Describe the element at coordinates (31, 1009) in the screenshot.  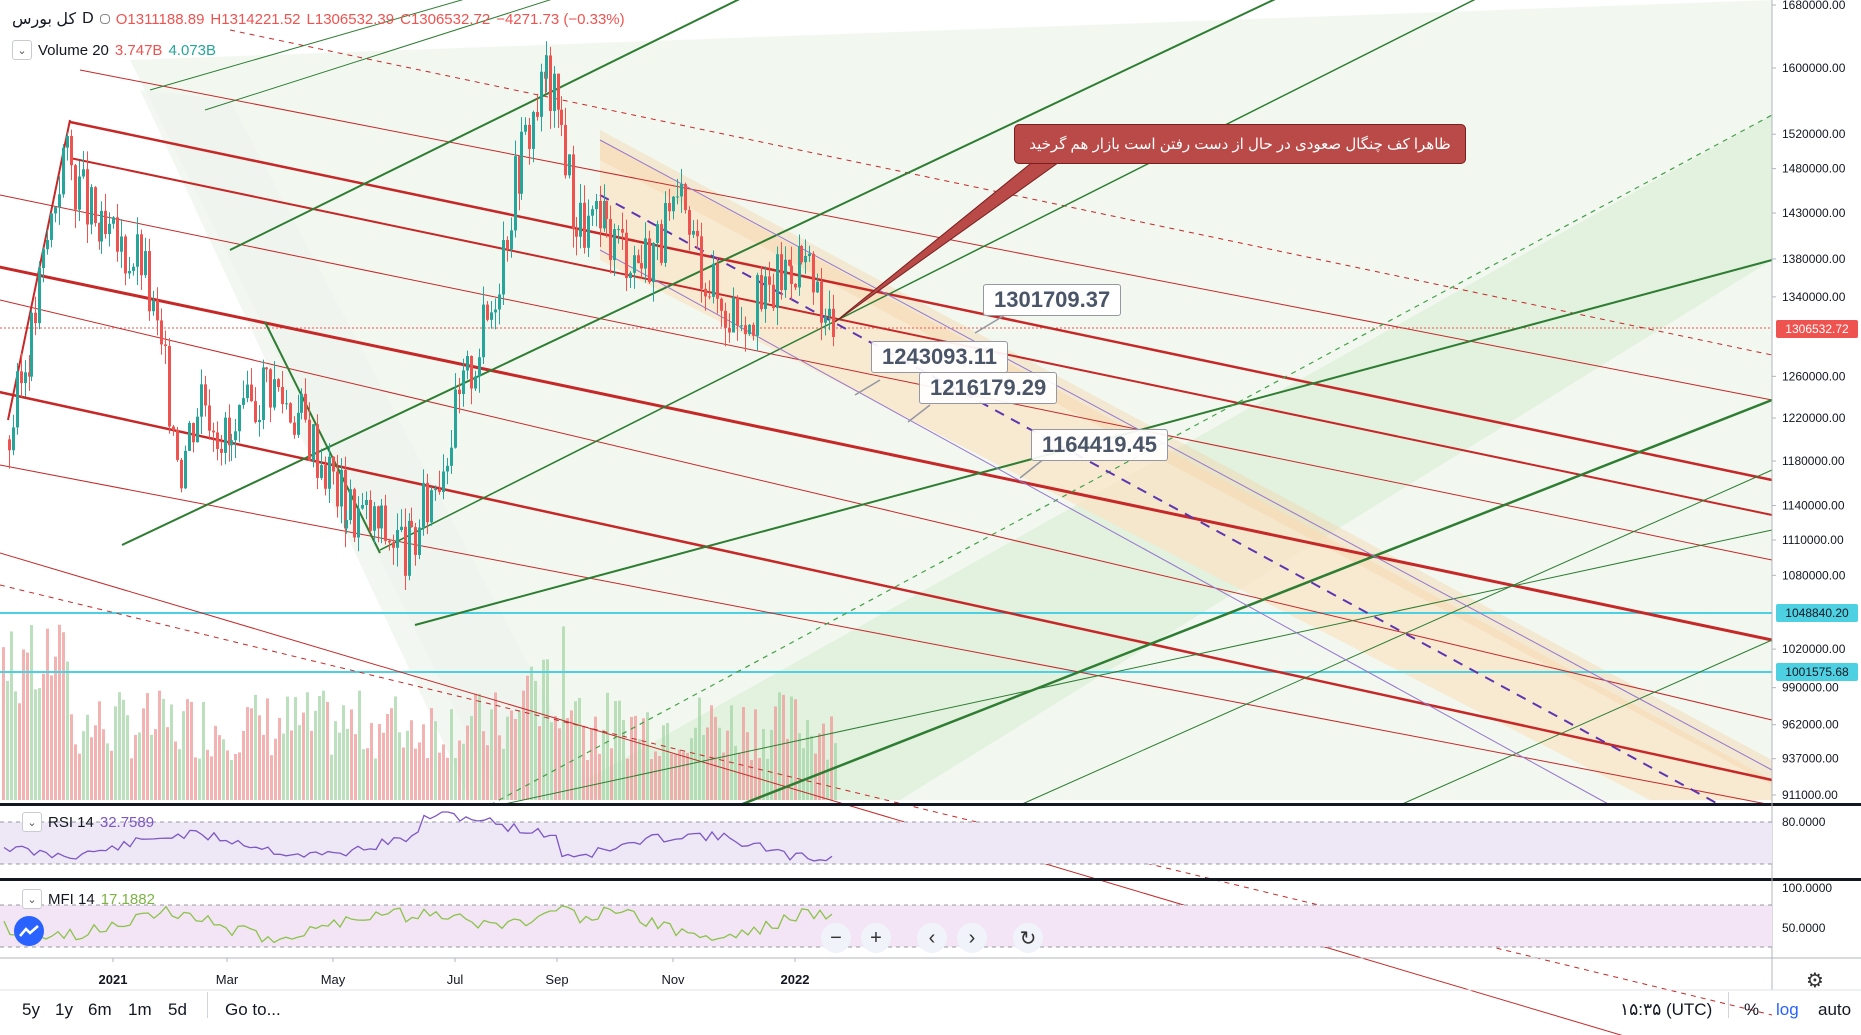
I see `timeframe-5y: 5y` at that location.